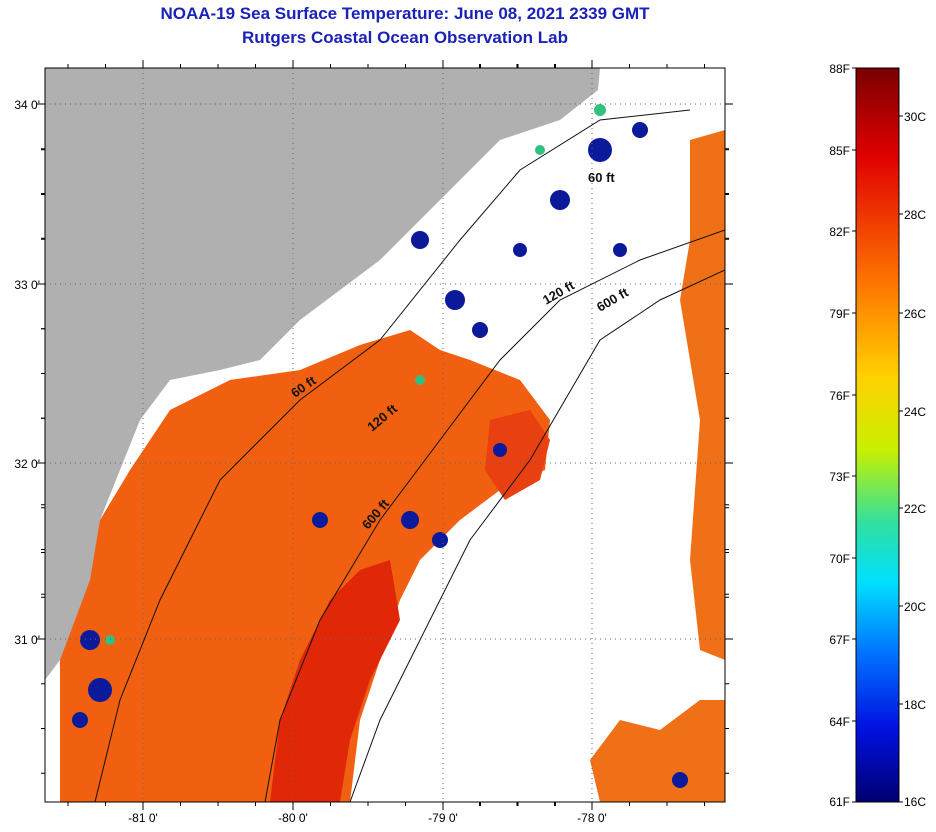 Image resolution: width=936 pixels, height=832 pixels. What do you see at coordinates (839, 151) in the screenshot?
I see `colorbar-f-85: 85F` at bounding box center [839, 151].